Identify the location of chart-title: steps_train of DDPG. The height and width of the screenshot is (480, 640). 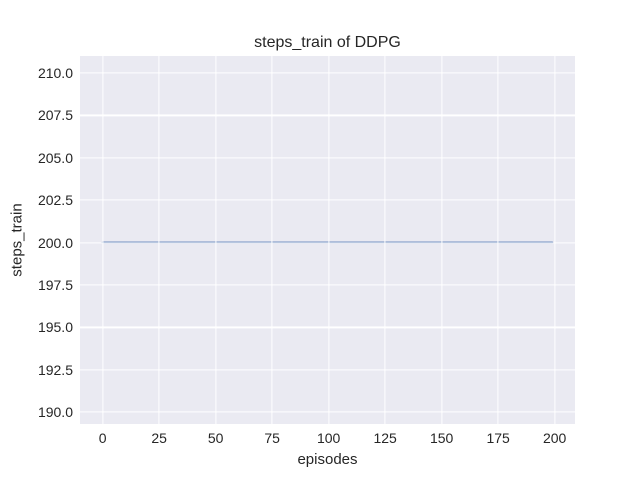
(327, 42).